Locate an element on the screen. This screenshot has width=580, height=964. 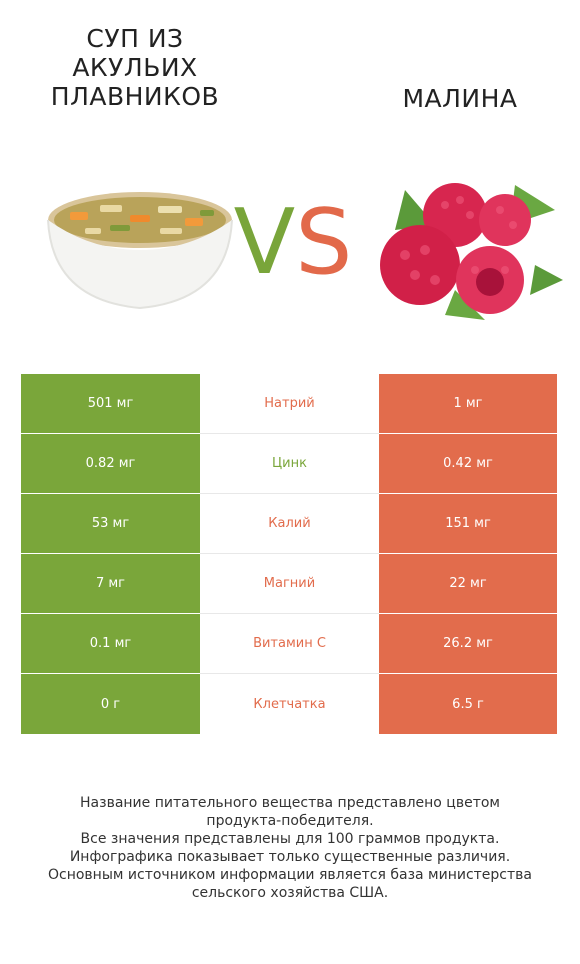
vs-s: S is located at coordinates (324, 242).